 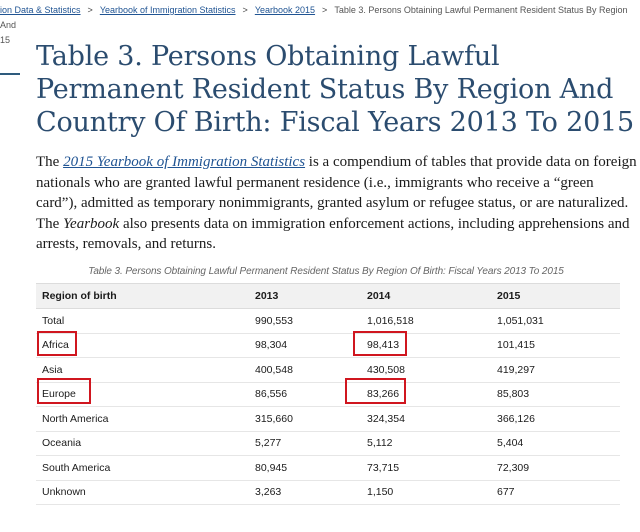 What do you see at coordinates (305, 321) in the screenshot?
I see `value-cell: 990,553` at bounding box center [305, 321].